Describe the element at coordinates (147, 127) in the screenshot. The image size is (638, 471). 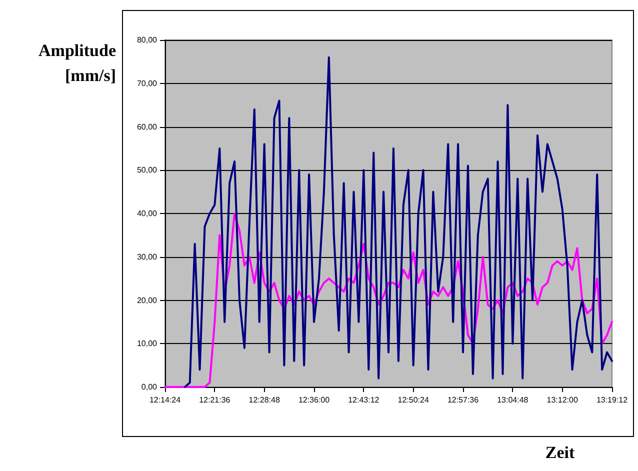
I see `y-tick-label: 60,00` at that location.